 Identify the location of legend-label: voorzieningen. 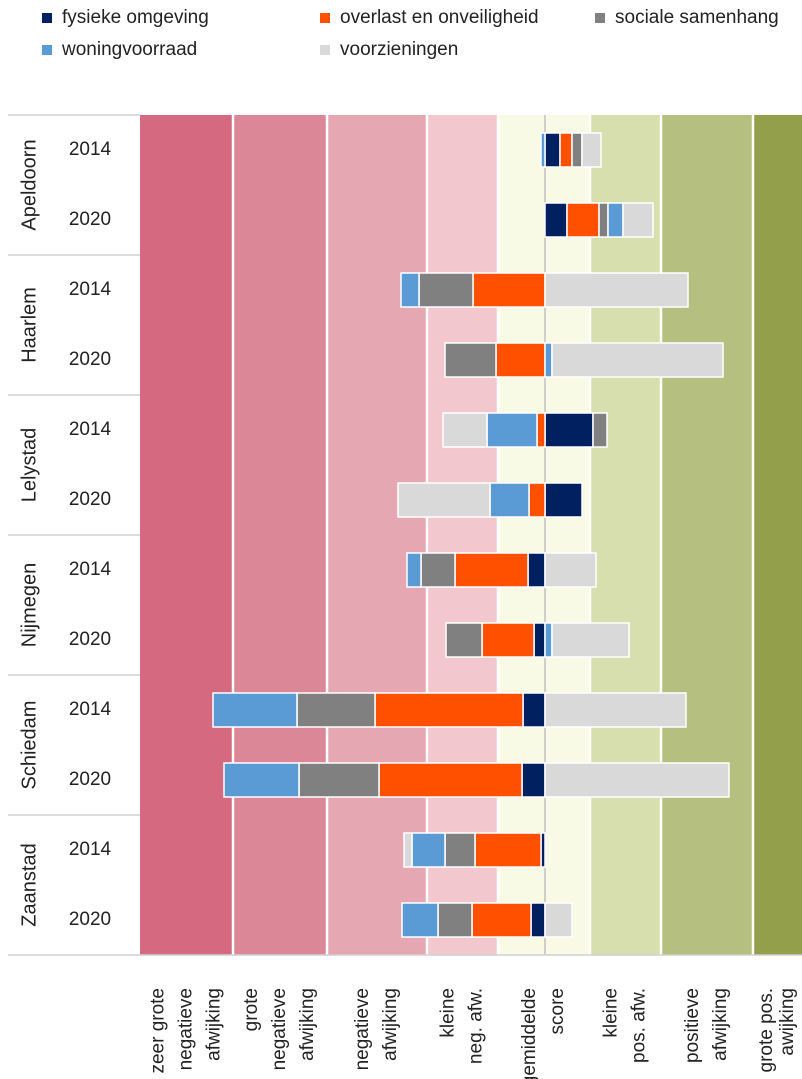
(399, 49).